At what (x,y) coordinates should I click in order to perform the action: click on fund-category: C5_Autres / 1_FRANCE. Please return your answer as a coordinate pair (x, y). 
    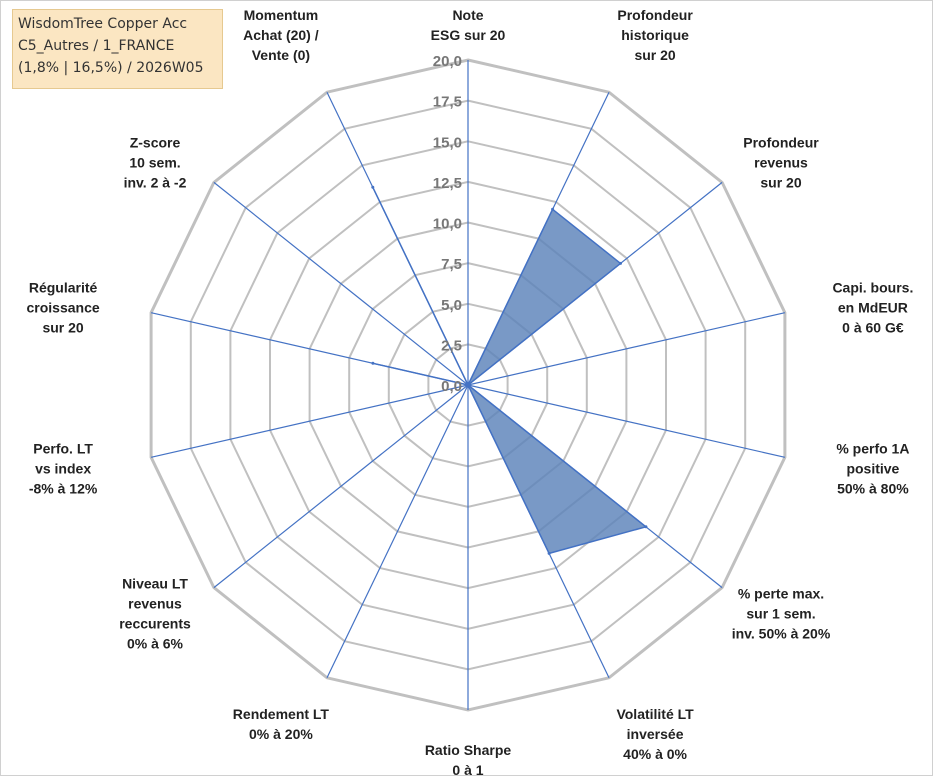
    Looking at the image, I should click on (96, 46).